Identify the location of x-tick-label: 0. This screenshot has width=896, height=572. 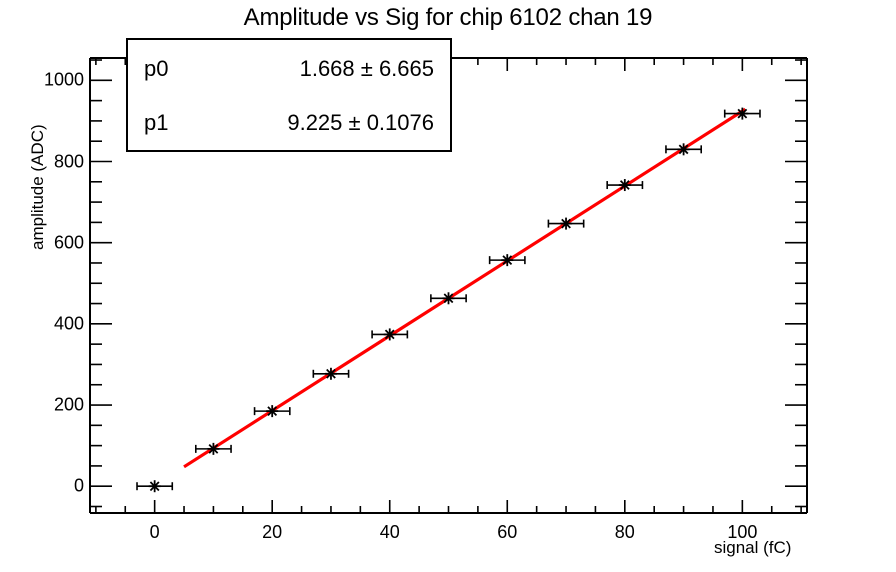
(154, 532).